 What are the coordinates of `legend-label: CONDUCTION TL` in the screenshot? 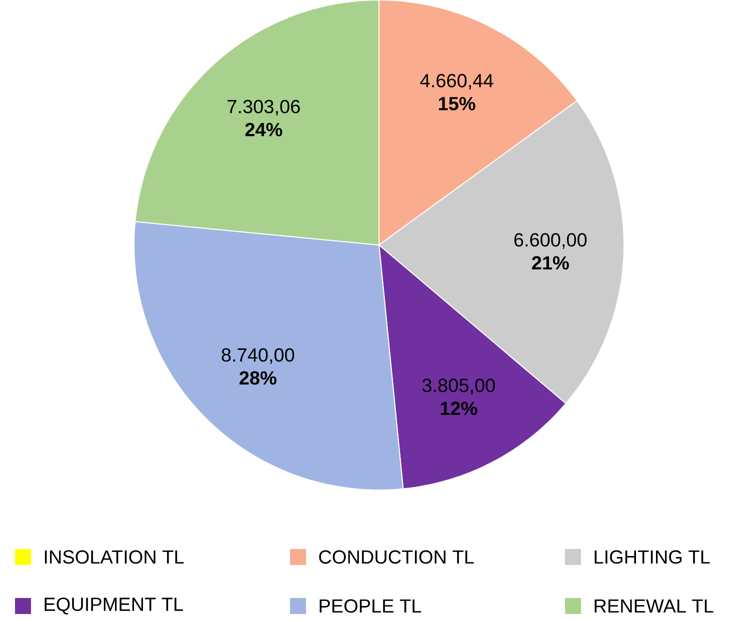 It's located at (396, 557).